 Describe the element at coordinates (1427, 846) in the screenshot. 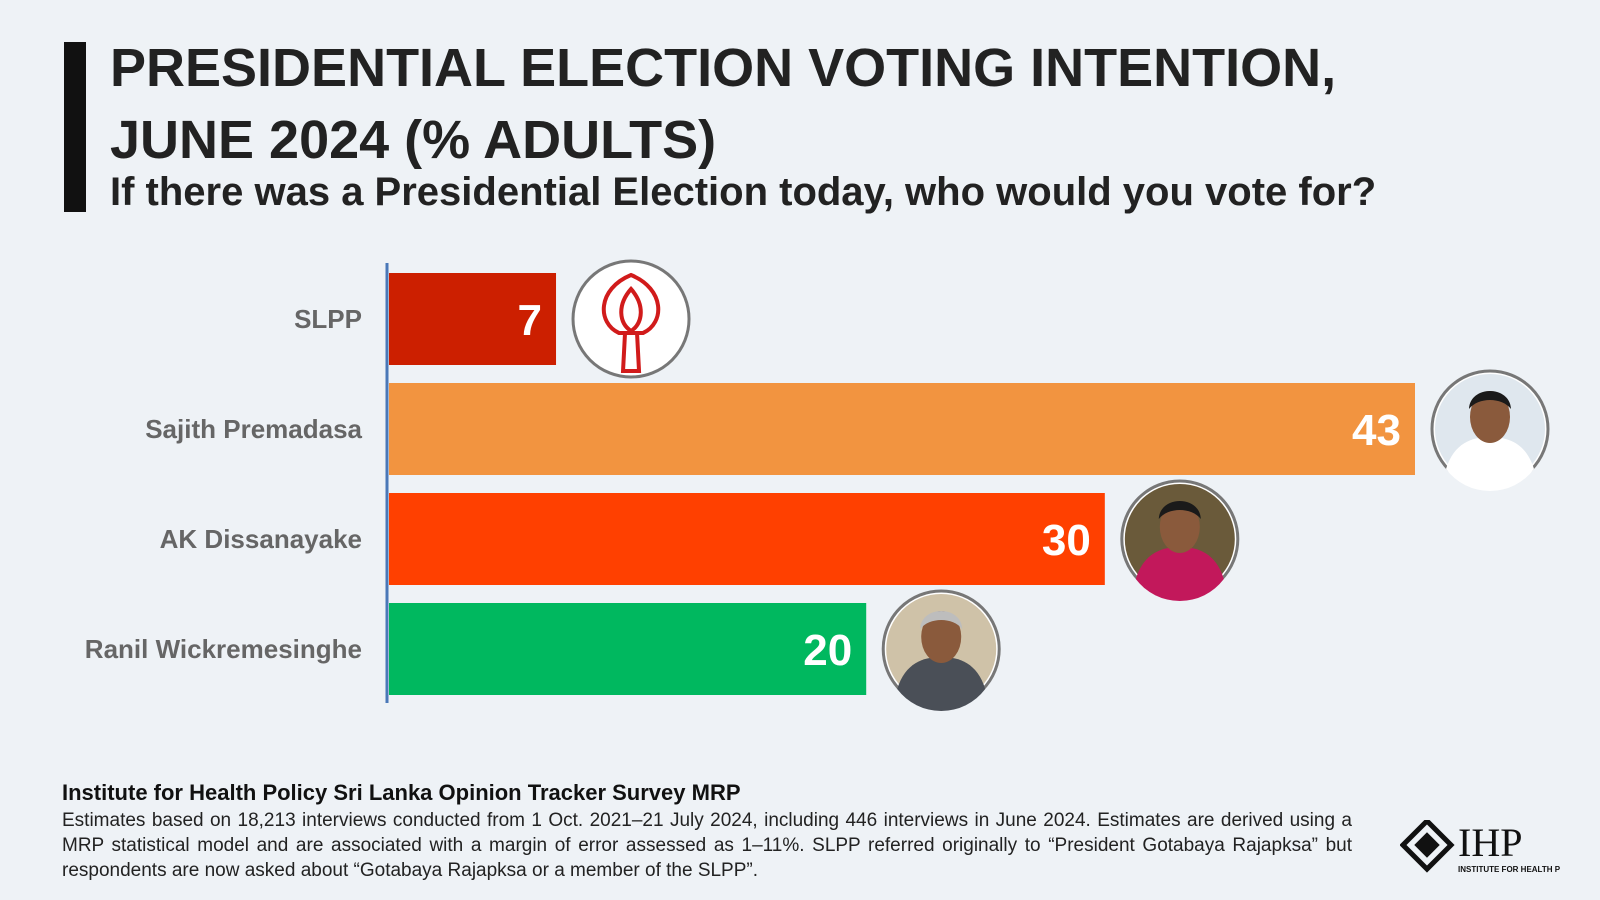

I see `ihp-emblem-icon` at that location.